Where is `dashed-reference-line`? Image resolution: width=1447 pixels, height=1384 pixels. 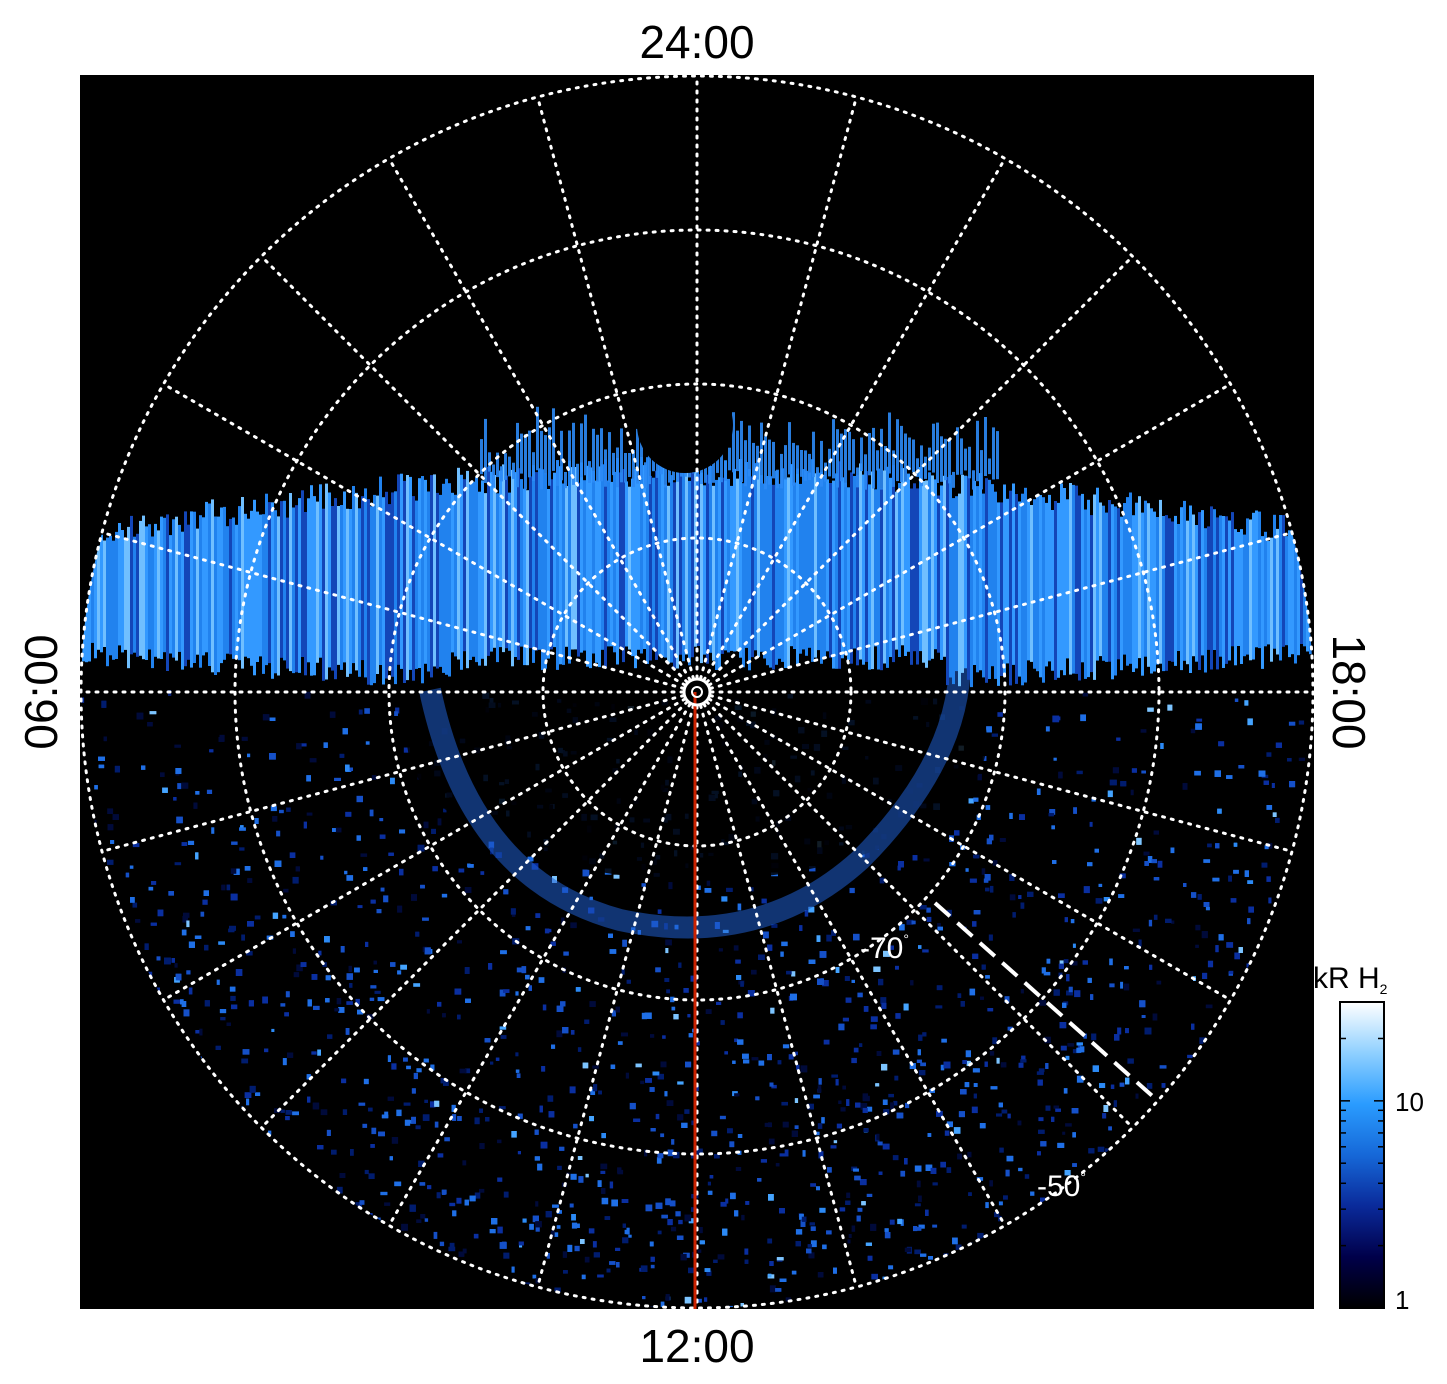 dashed-reference-line is located at coordinates (1046, 1002).